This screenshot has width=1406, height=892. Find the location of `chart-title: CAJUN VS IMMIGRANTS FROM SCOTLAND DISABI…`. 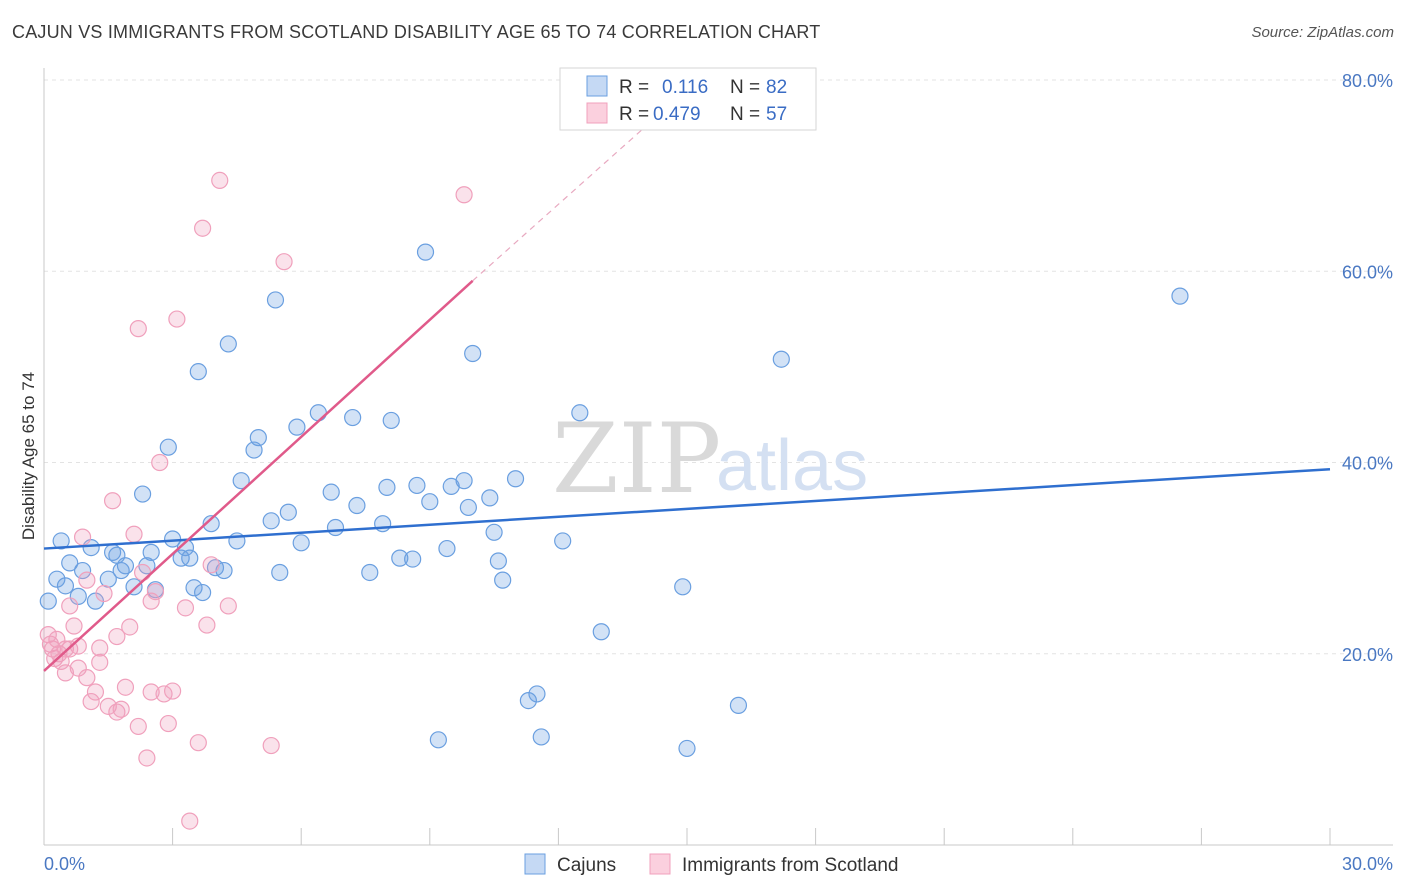

chart-title: CAJUN VS IMMIGRANTS FROM SCOTLAND DISABI… is located at coordinates (416, 32).